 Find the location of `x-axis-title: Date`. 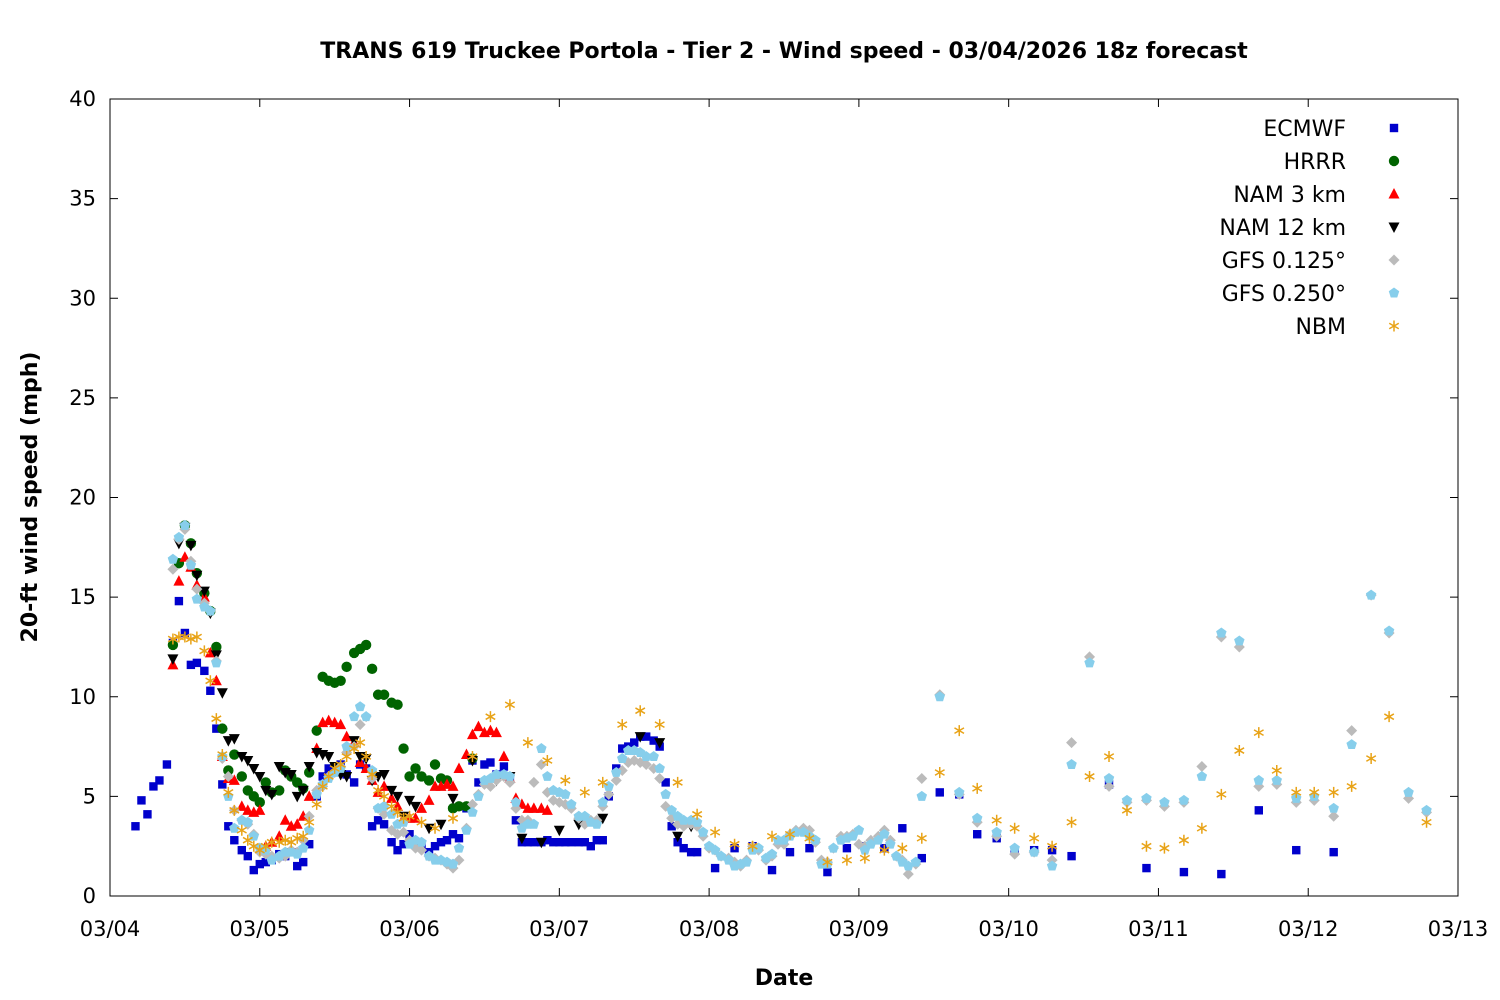

x-axis-title: Date is located at coordinates (784, 978).